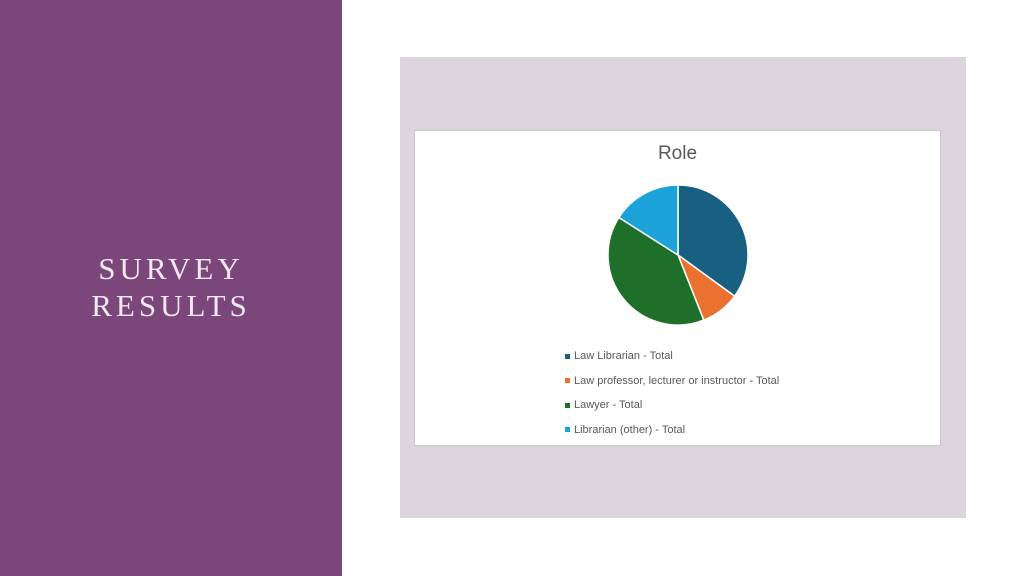  I want to click on legend-label: Lawyer - Total, so click(608, 405).